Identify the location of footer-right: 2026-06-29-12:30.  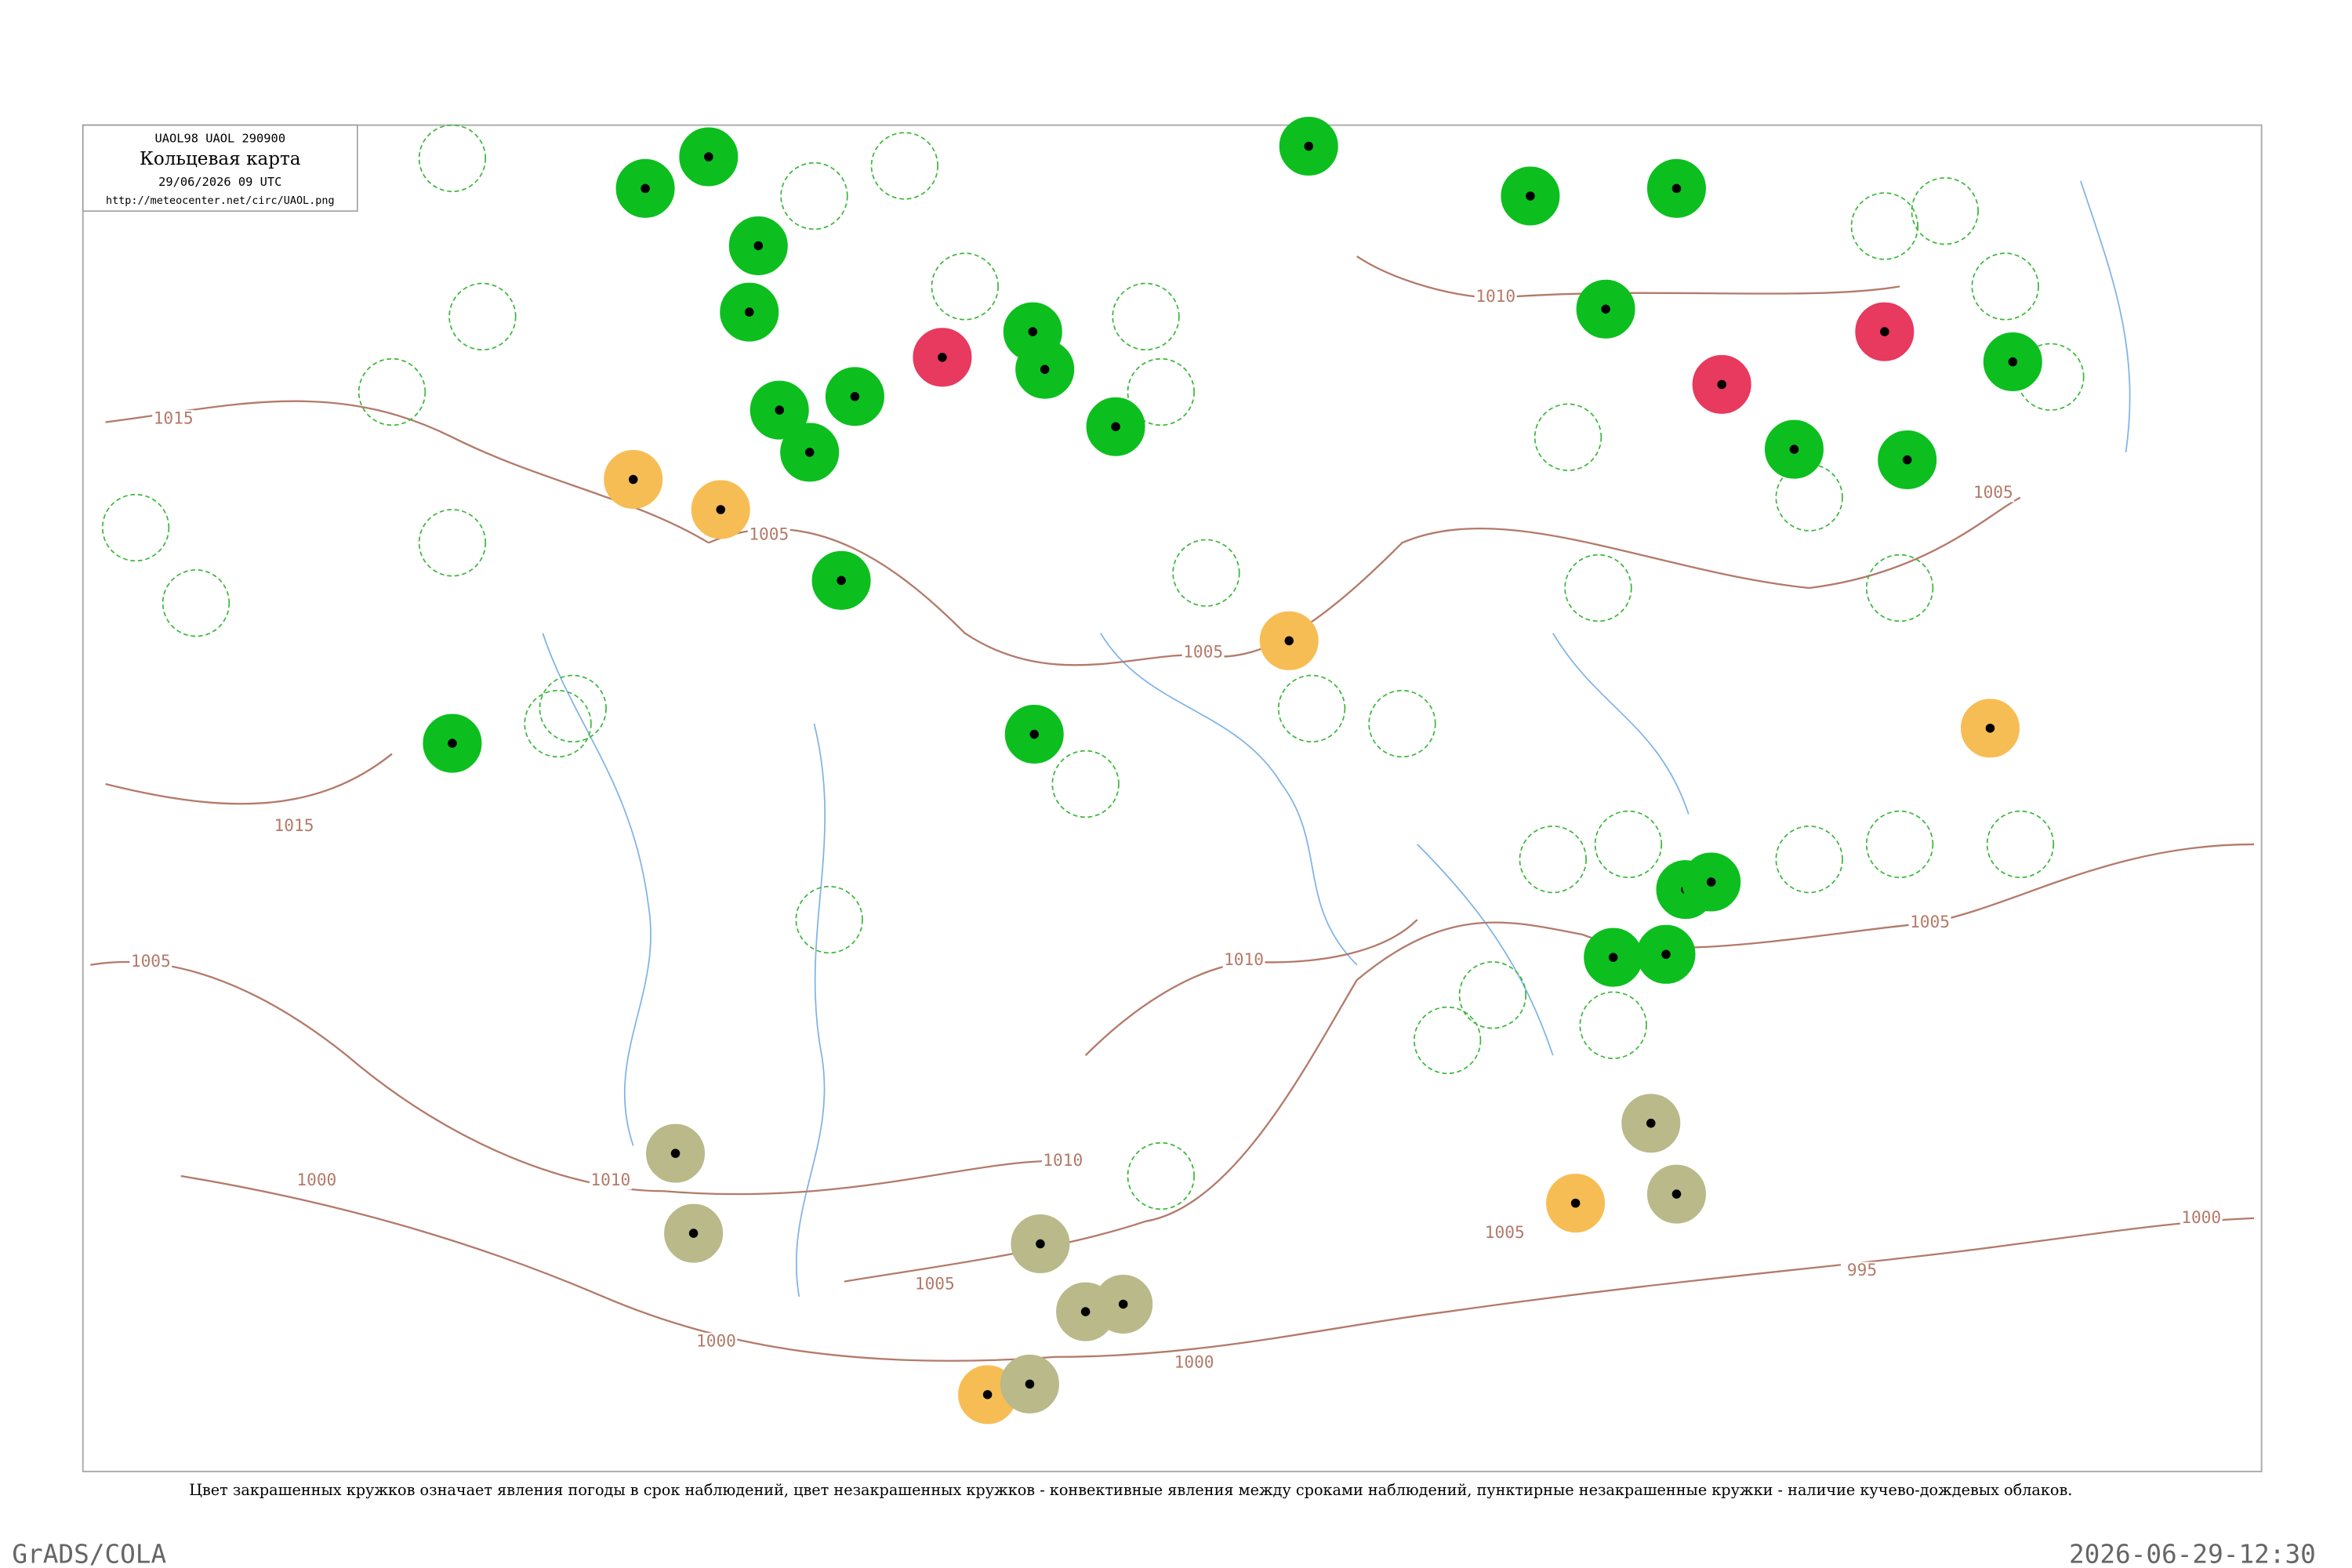
(2192, 1554).